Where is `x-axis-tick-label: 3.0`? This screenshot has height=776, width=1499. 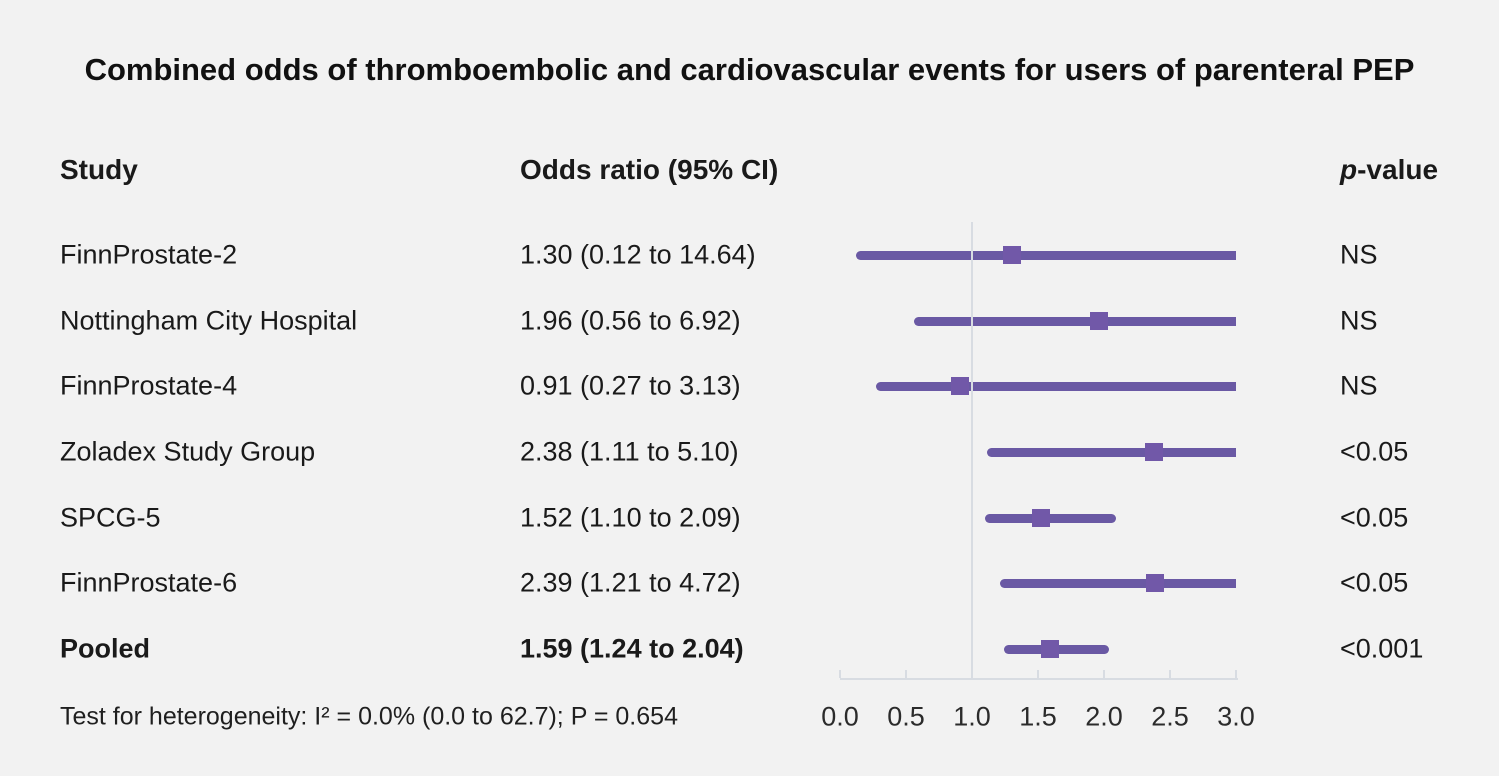 x-axis-tick-label: 3.0 is located at coordinates (1236, 716).